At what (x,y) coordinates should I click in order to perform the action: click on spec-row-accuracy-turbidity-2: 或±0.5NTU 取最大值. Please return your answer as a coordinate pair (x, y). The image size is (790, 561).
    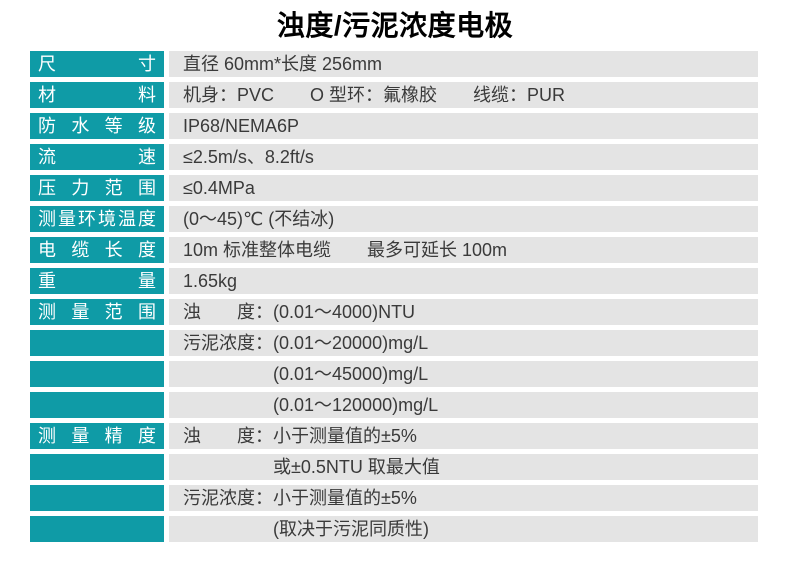
    Looking at the image, I should click on (394, 467).